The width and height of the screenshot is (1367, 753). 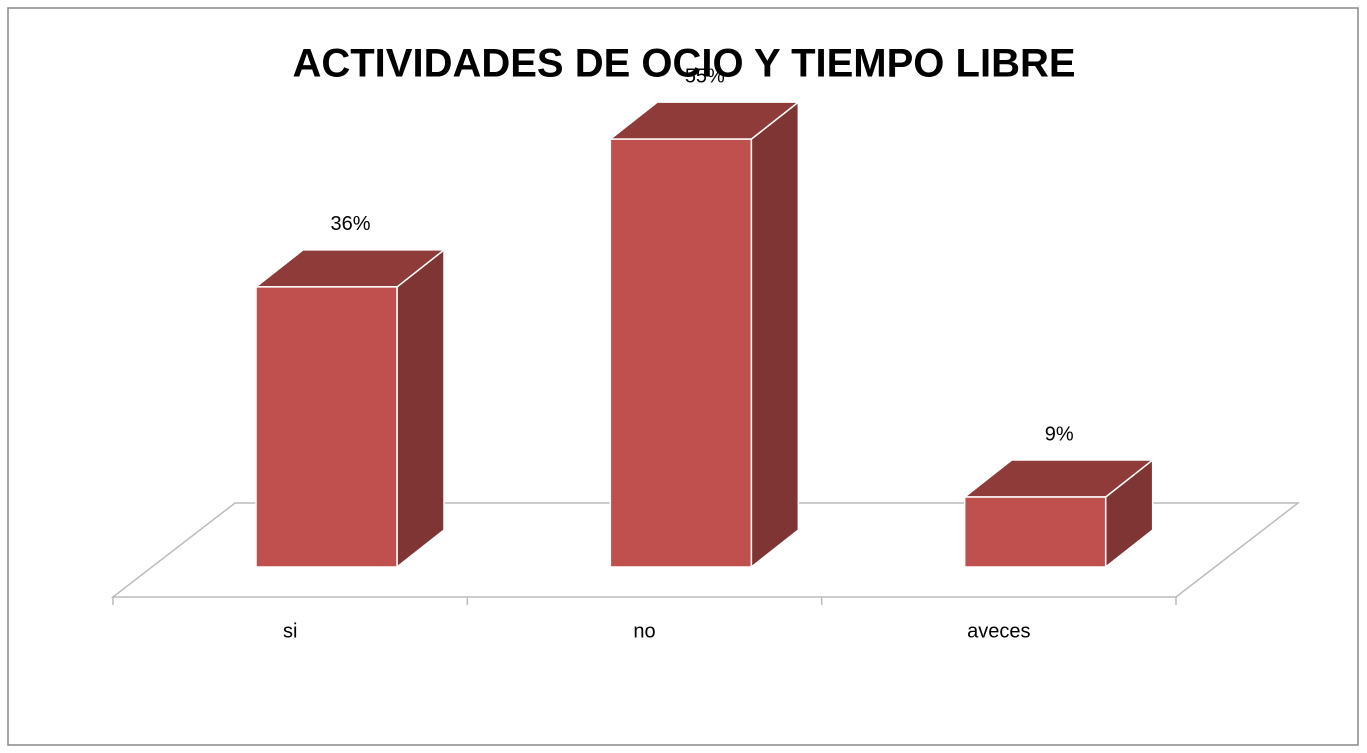 What do you see at coordinates (350, 224) in the screenshot?
I see `data-label: 36%` at bounding box center [350, 224].